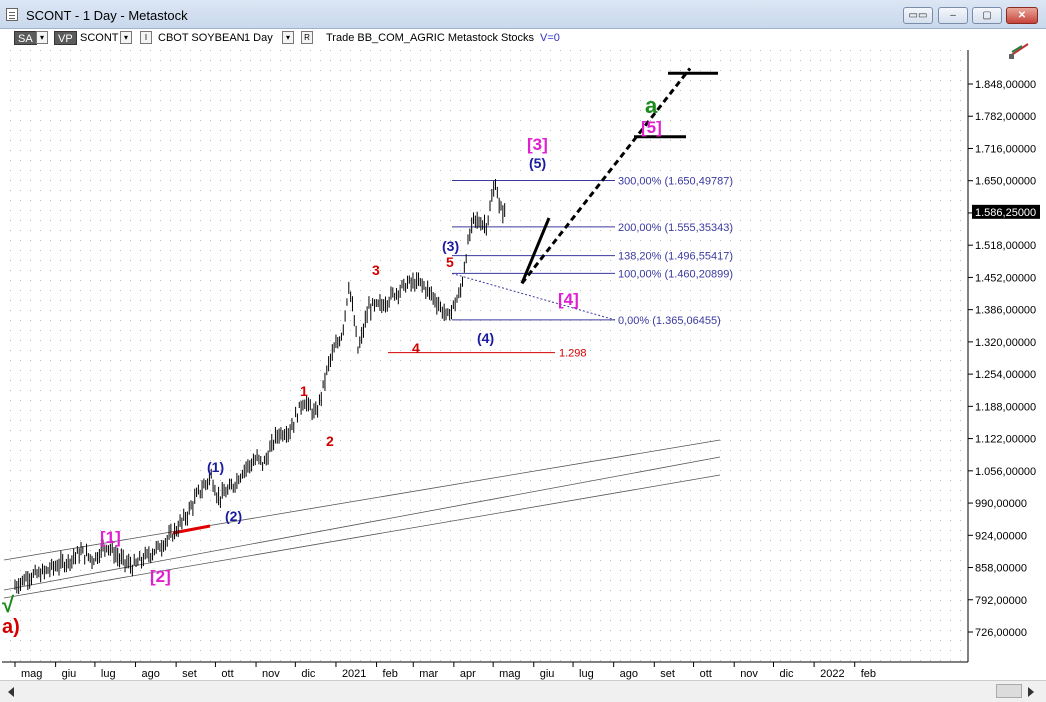 The height and width of the screenshot is (702, 1046). I want to click on subwave-label-2: (2), so click(233, 516).